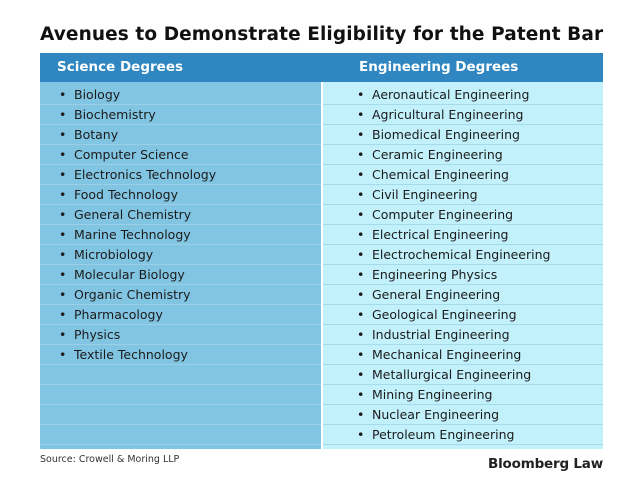  I want to click on source-note: Source: Crowell & Moring LLP, so click(110, 459).